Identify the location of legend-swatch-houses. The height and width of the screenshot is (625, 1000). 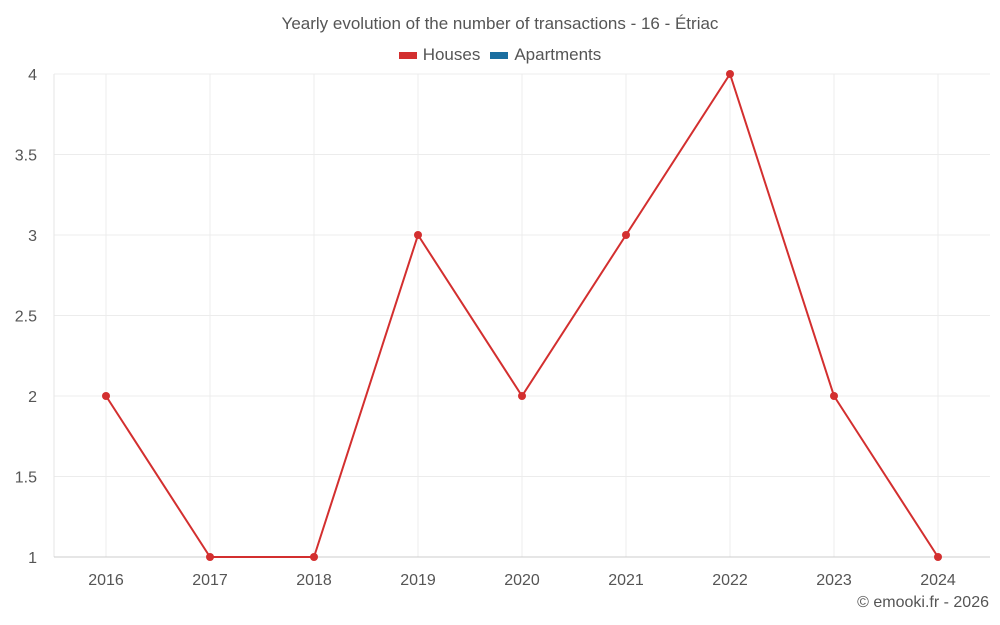
(407, 55).